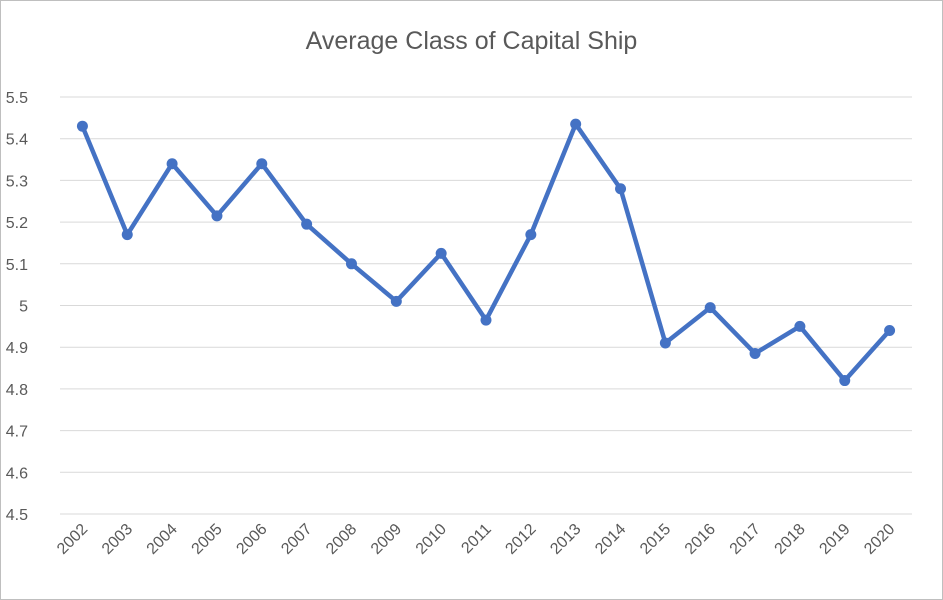 This screenshot has width=943, height=600. I want to click on y-tick-label: 4.5, so click(17, 515).